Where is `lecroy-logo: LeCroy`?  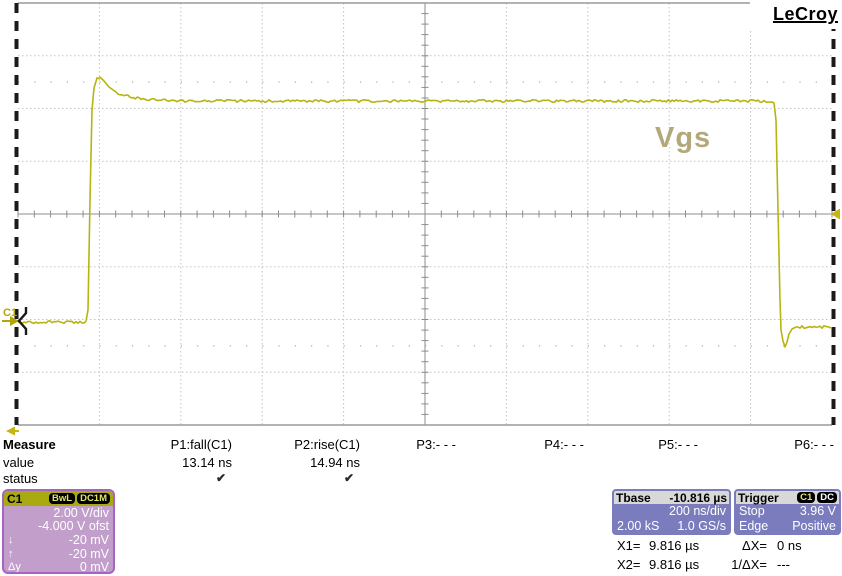 lecroy-logo: LeCroy is located at coordinates (796, 14).